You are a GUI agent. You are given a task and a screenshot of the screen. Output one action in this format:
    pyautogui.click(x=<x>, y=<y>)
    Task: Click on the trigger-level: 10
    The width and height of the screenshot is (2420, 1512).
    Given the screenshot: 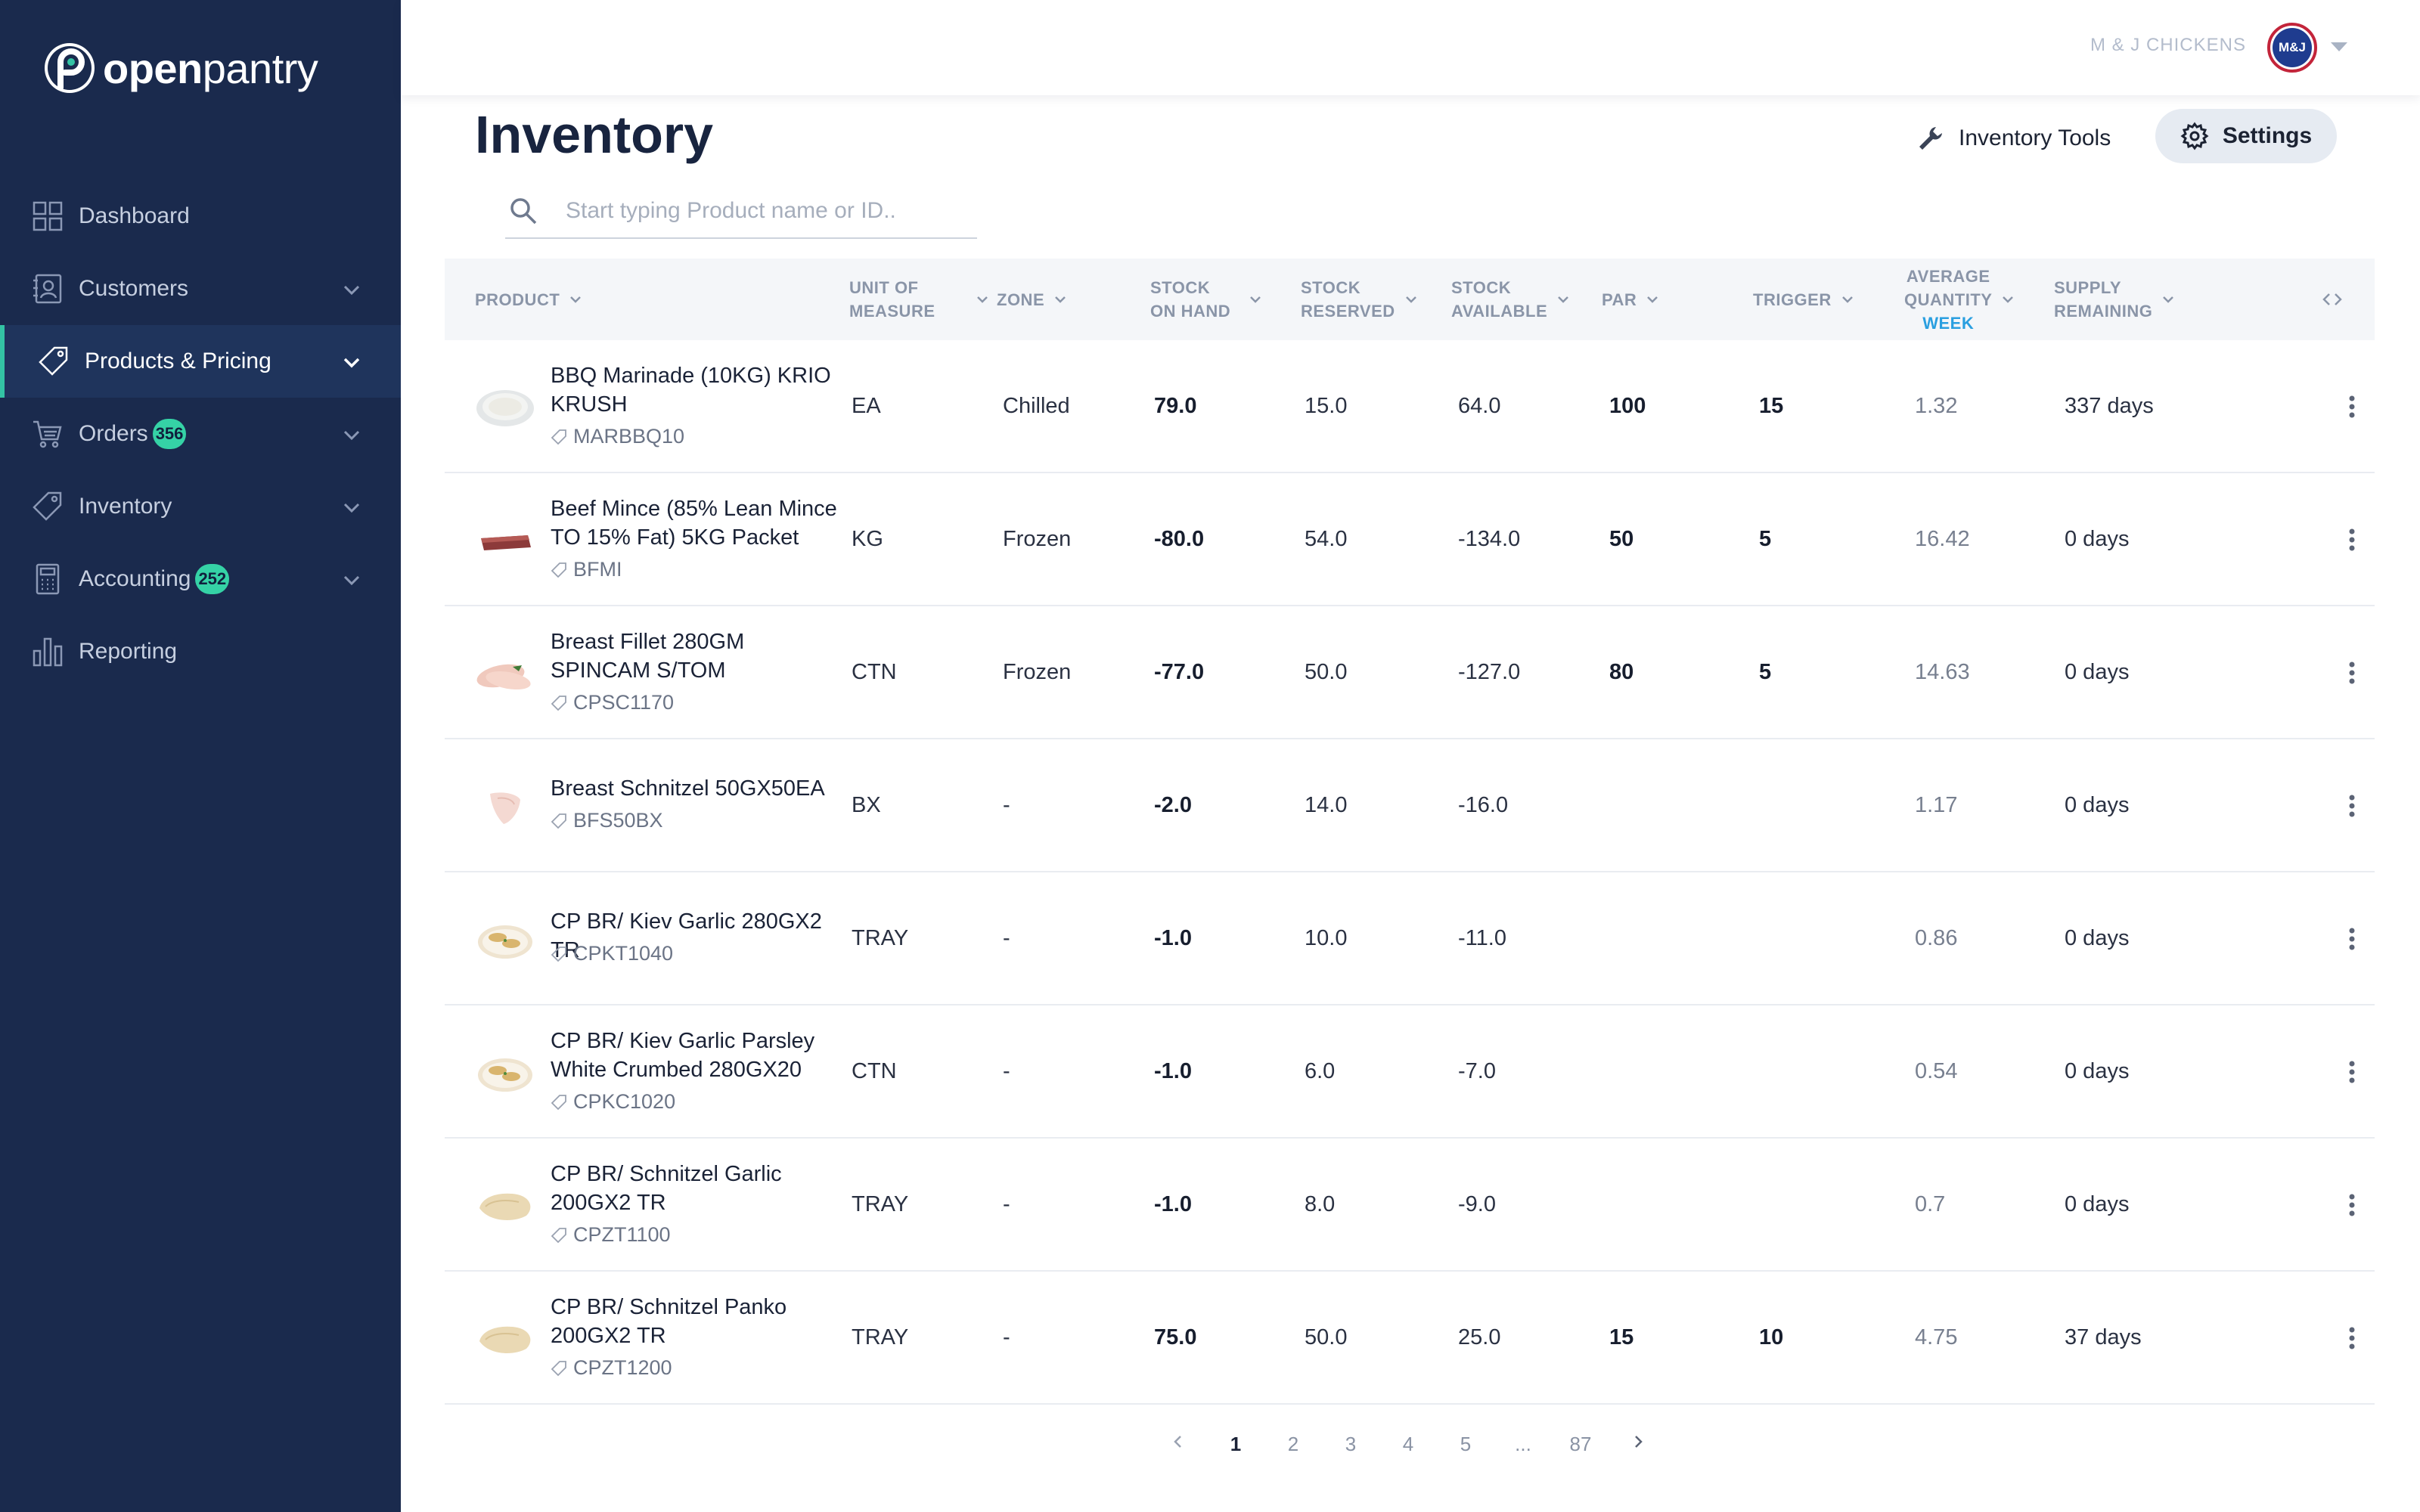 What is the action you would take?
    pyautogui.click(x=1771, y=1337)
    